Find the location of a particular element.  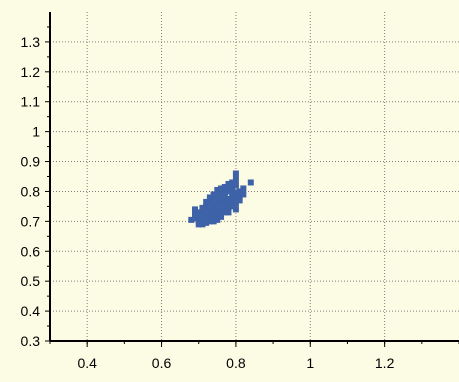

x-tick-label: 0.8 is located at coordinates (236, 363).